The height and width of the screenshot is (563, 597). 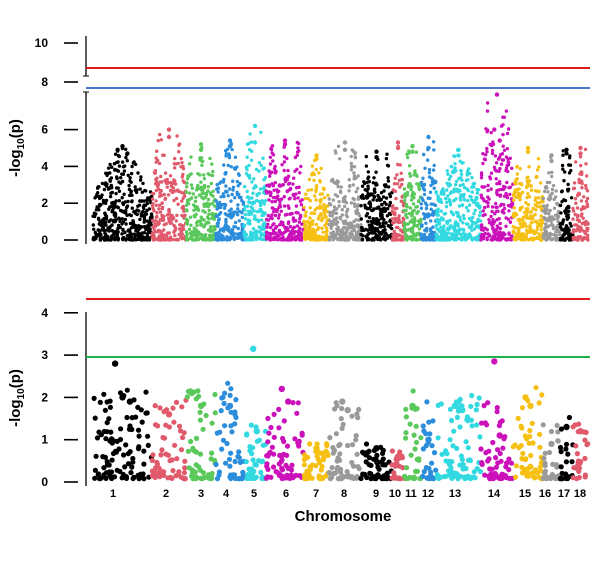 What do you see at coordinates (528, 193) in the screenshot?
I see `chromosome-15-points` at bounding box center [528, 193].